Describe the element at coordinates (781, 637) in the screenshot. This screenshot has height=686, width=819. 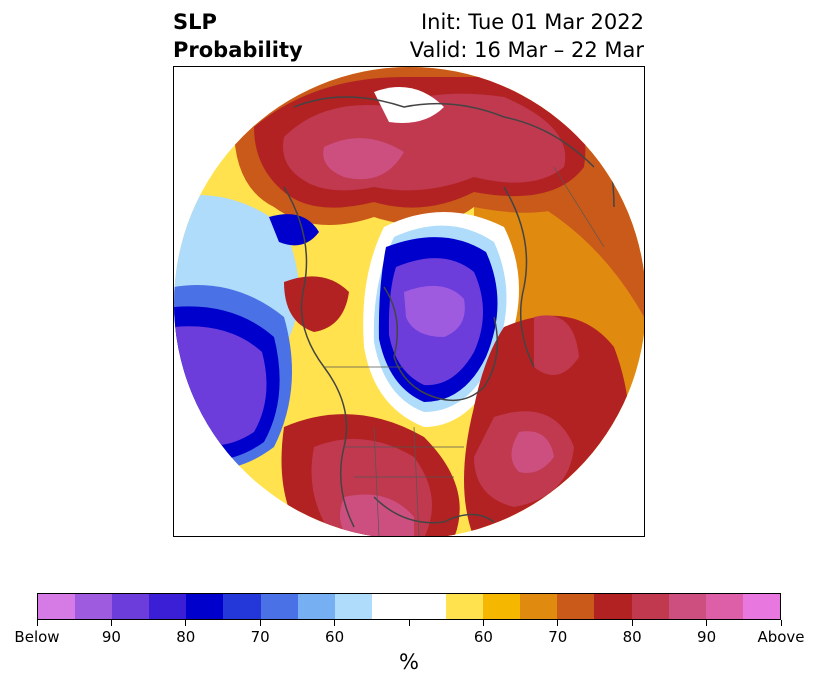
I see `colorbar-tick-label: Above` at that location.